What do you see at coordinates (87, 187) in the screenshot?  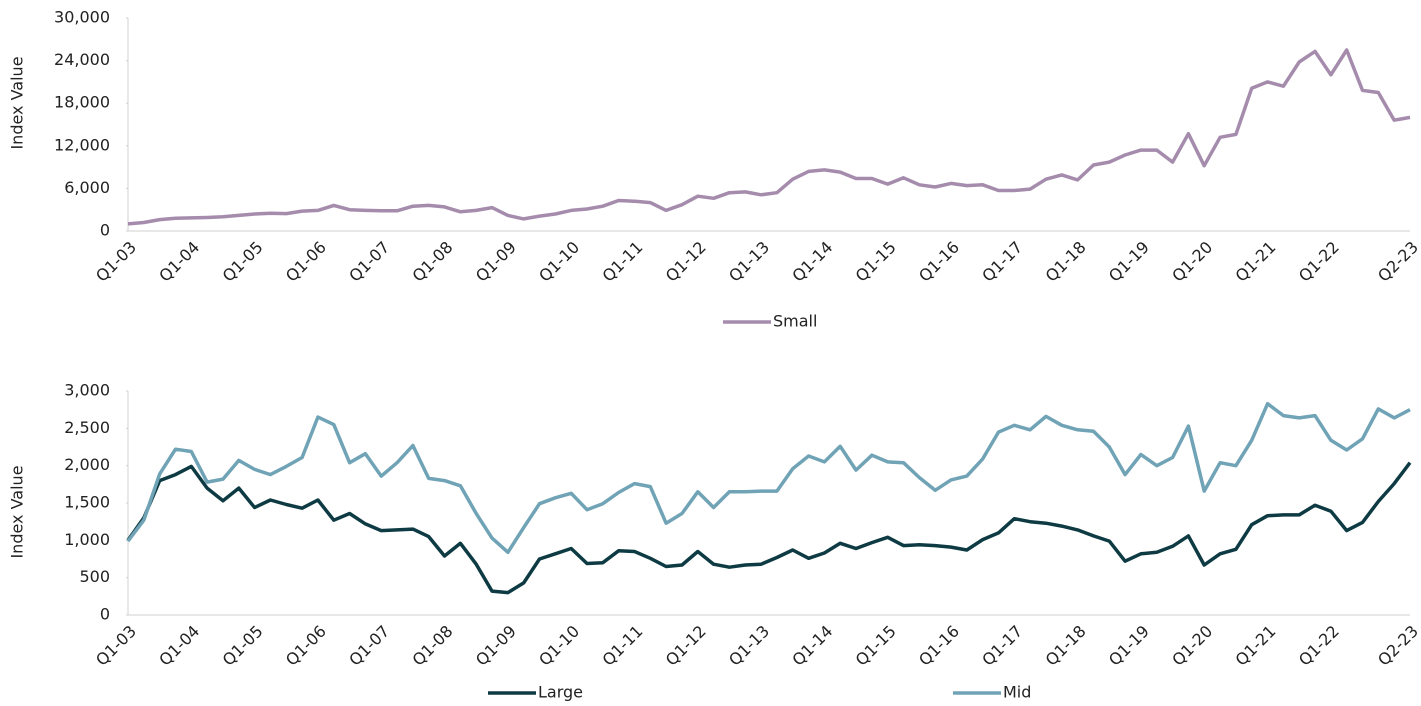 I see `y-tick-label: 6,000` at bounding box center [87, 187].